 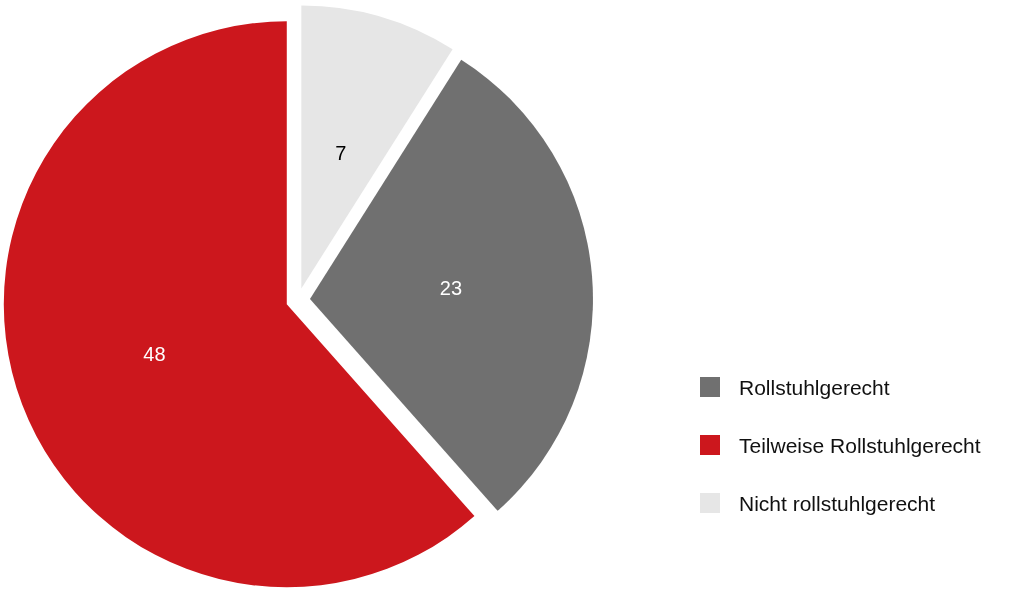 What do you see at coordinates (451, 287) in the screenshot?
I see `data-label: 23` at bounding box center [451, 287].